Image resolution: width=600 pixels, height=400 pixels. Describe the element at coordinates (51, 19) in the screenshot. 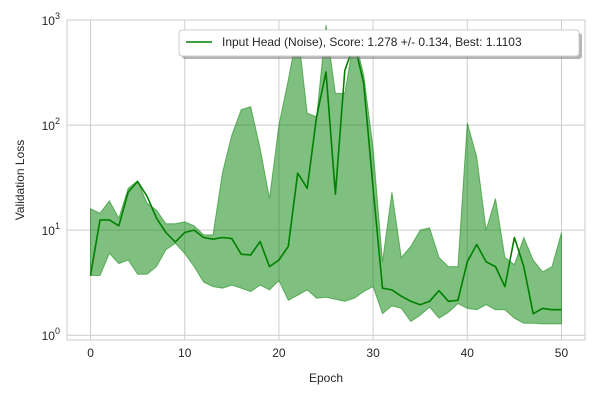

I see `y-tick-label: 10³` at that location.